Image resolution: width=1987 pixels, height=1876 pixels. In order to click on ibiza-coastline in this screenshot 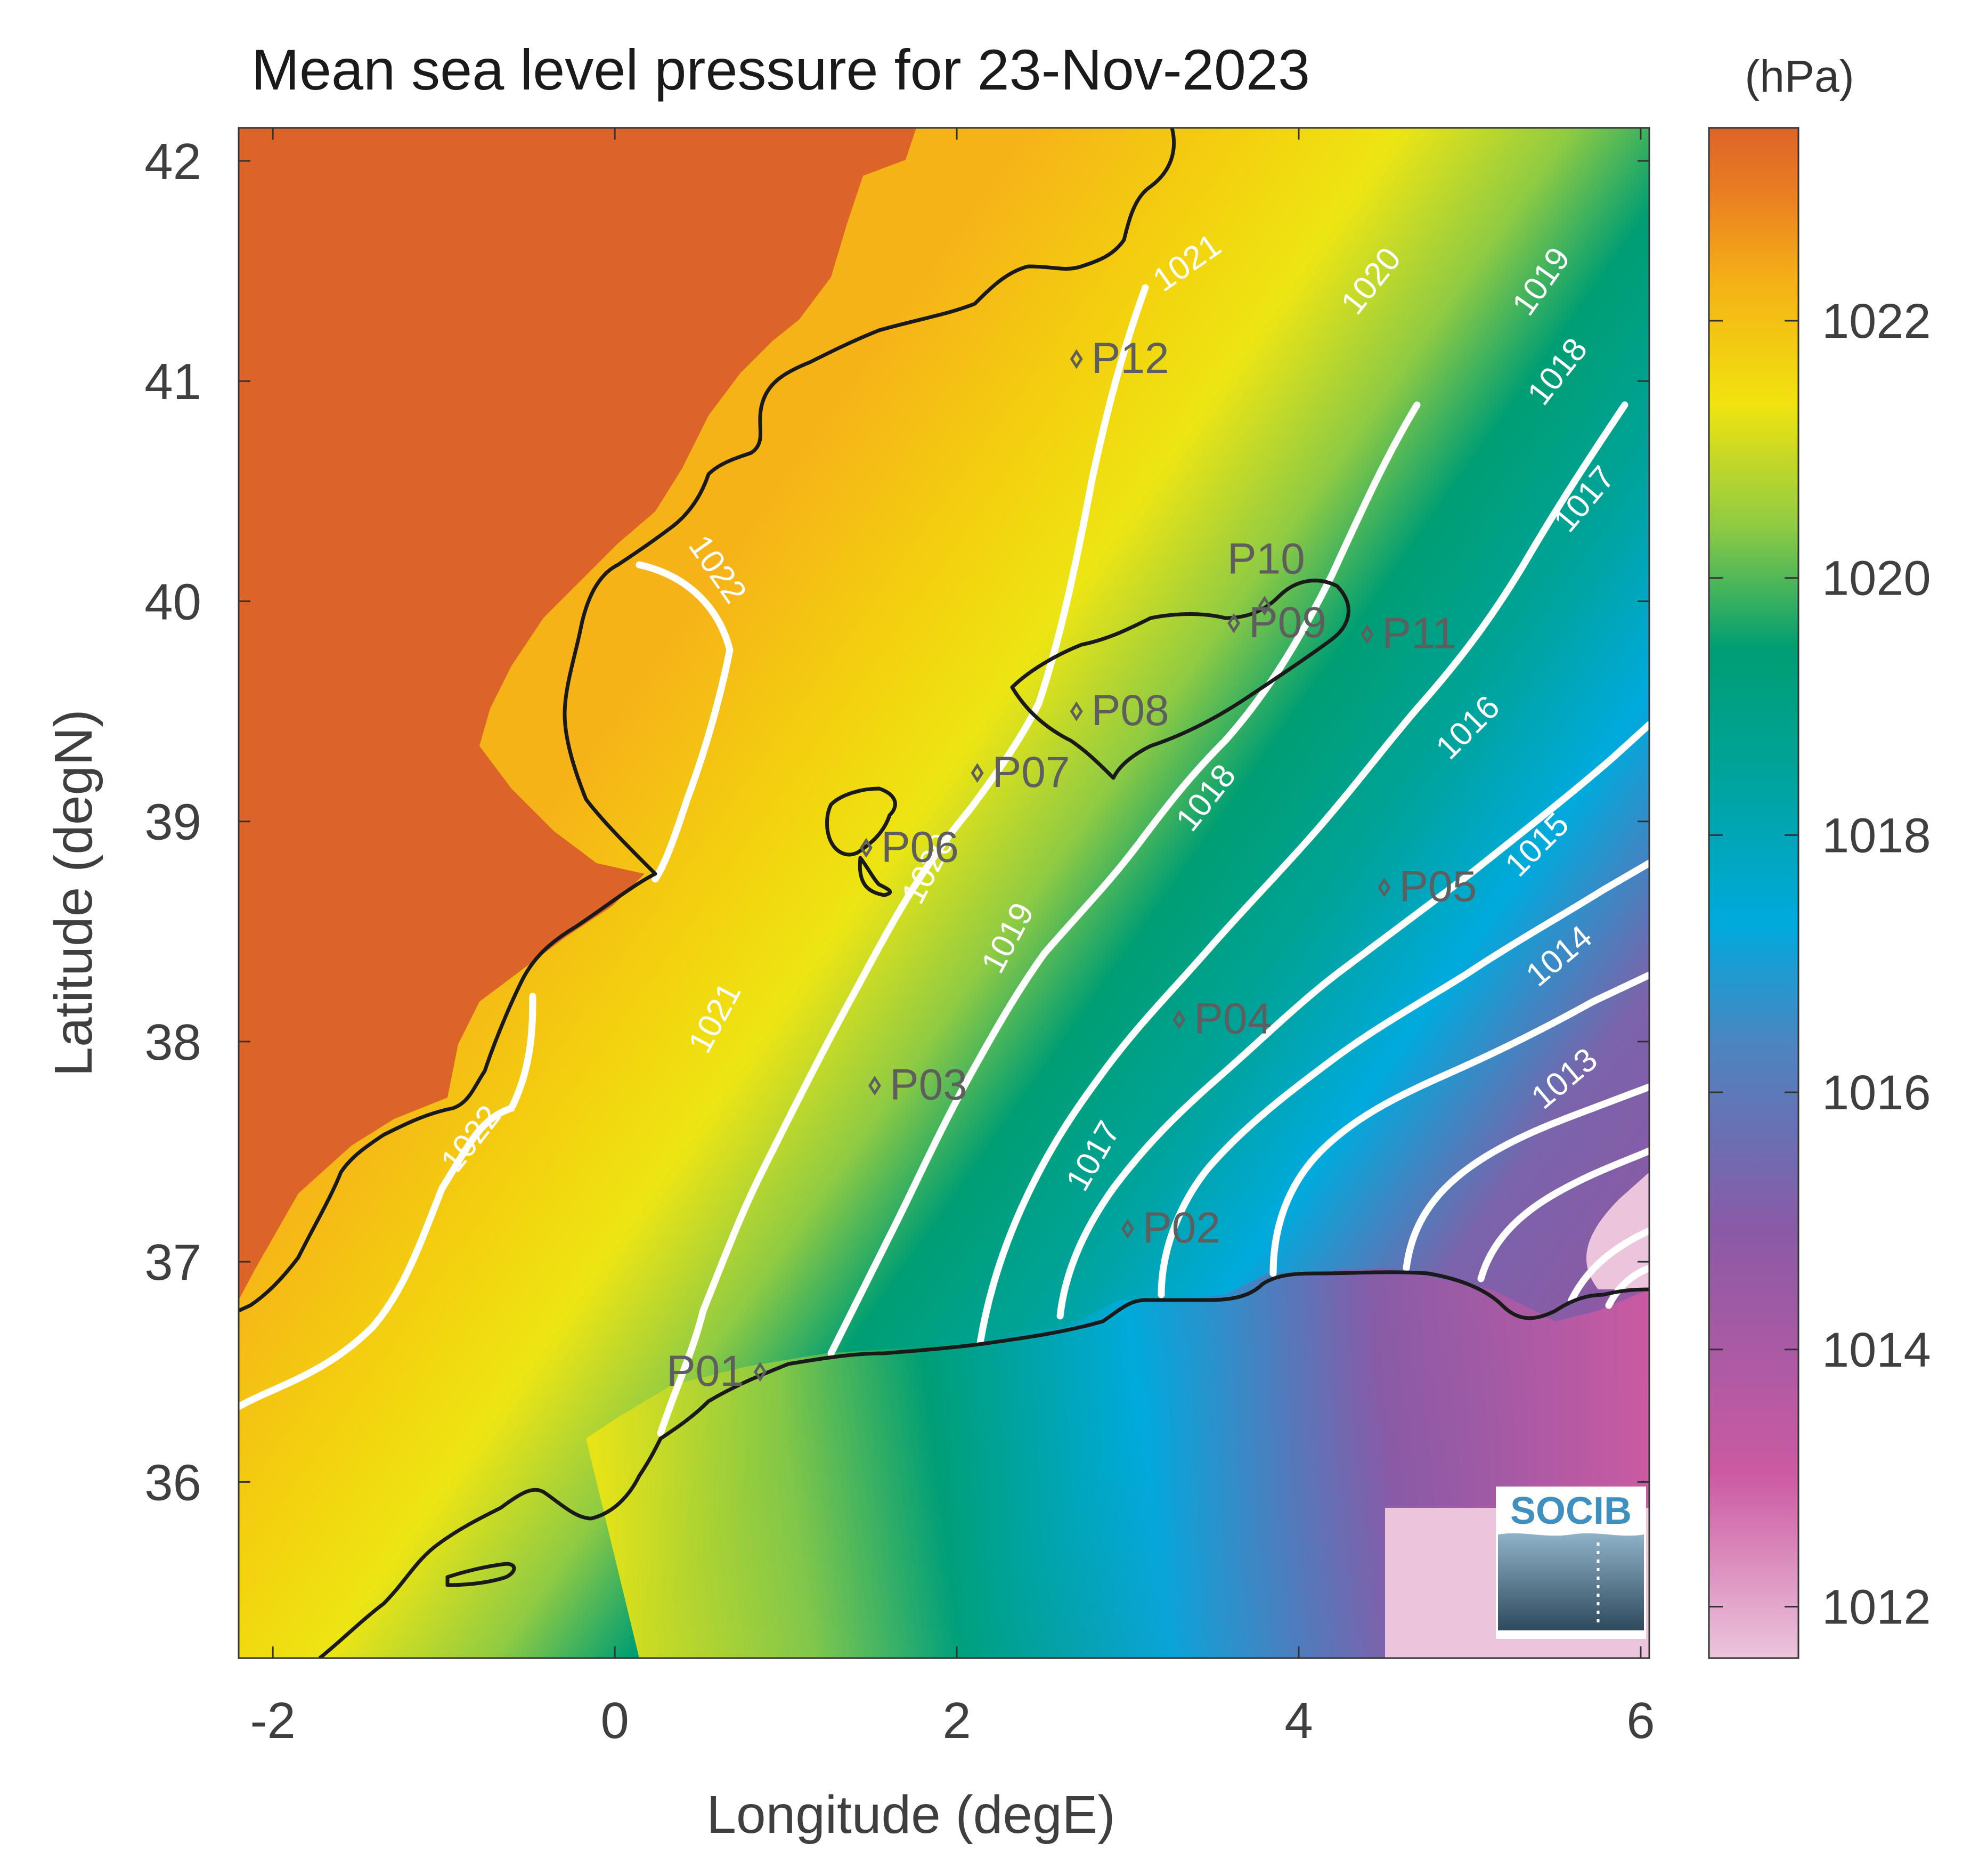, I will do `click(861, 821)`.